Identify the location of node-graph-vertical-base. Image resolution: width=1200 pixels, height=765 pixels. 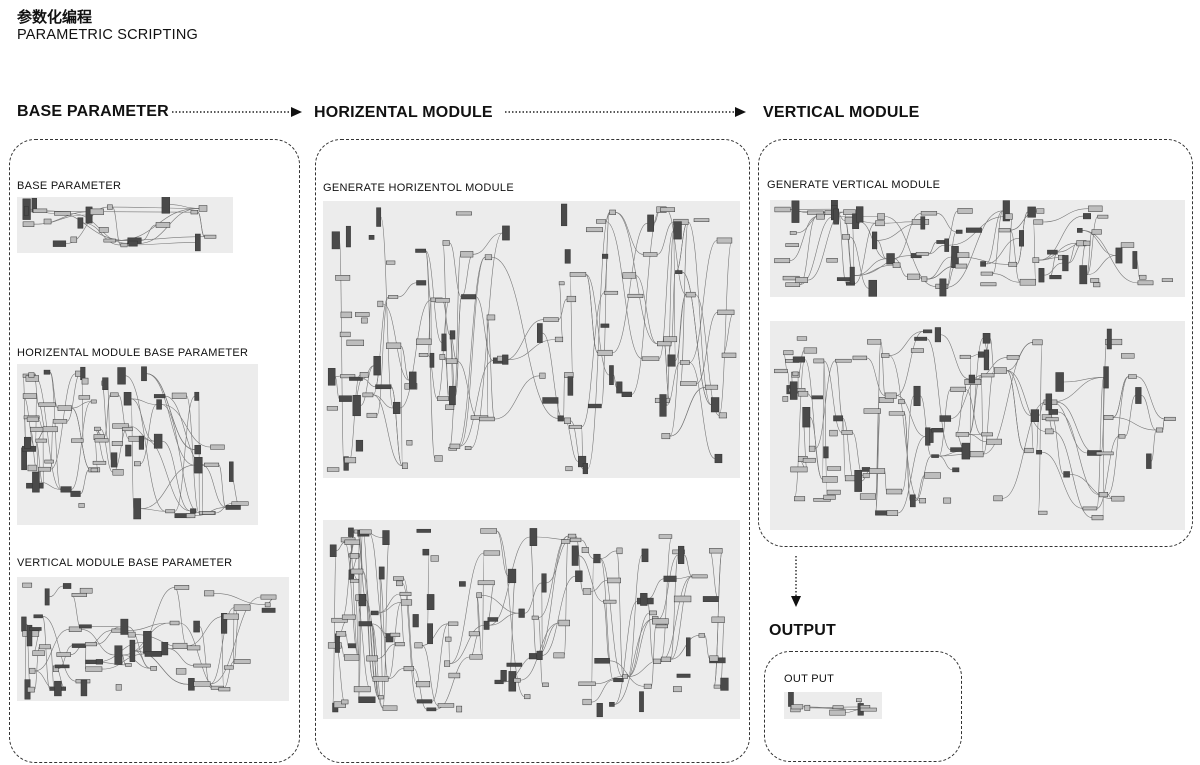
(153, 639).